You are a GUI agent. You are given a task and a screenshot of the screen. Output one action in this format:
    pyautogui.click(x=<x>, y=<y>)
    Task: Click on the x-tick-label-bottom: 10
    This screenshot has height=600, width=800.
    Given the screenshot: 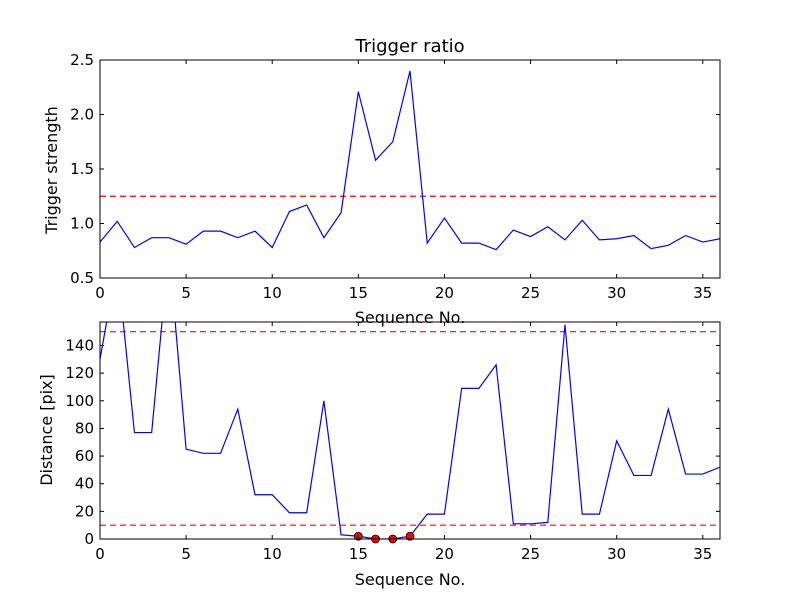 What is the action you would take?
    pyautogui.click(x=272, y=554)
    